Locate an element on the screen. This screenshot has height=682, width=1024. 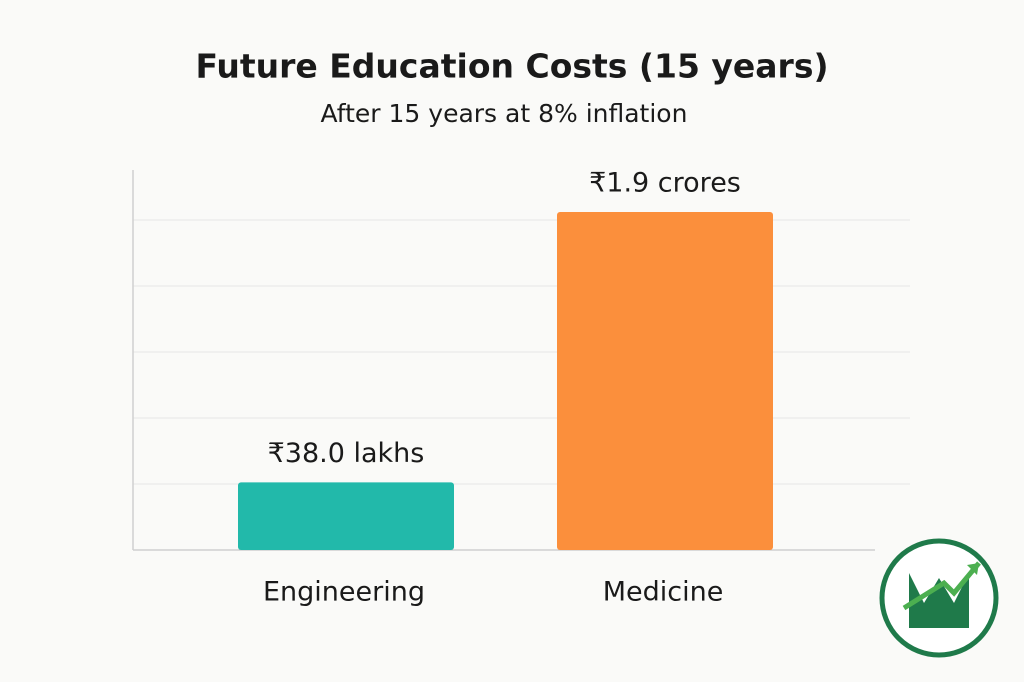
data-label: ₹1.9 crores is located at coordinates (665, 183).